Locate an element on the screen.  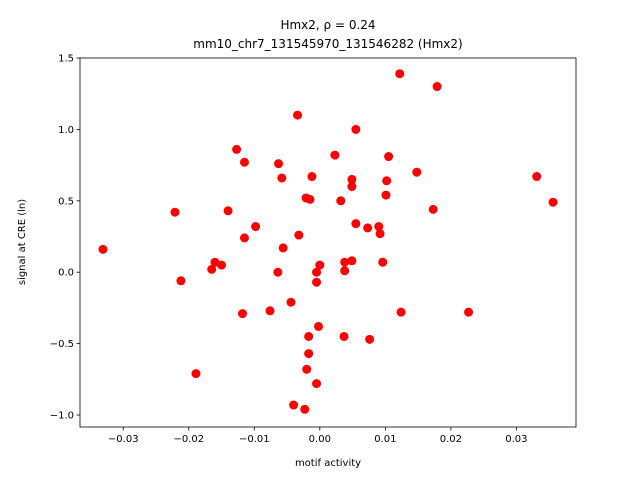
chart-title: Hmx2, ρ = 0.24 is located at coordinates (327, 25).